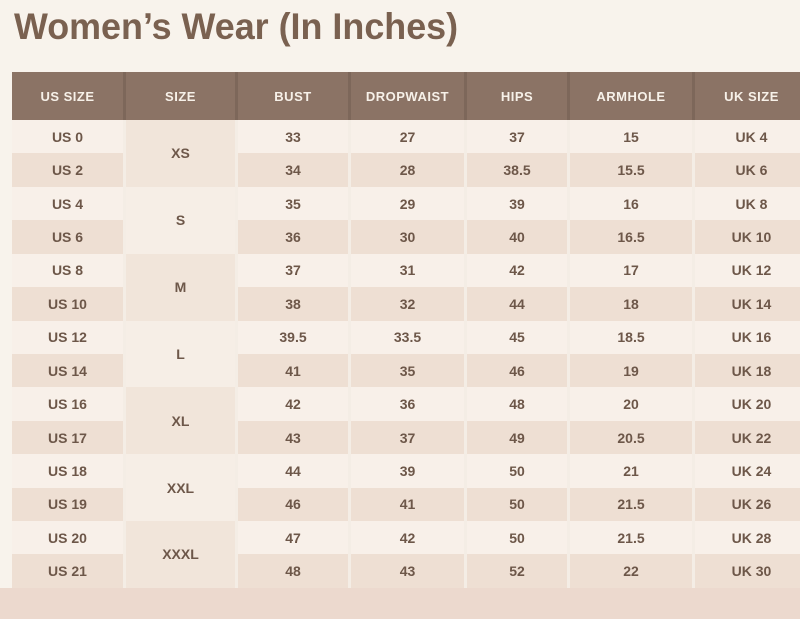  I want to click on table-row: US 2 34 28 38.5 15.5 UK 6, so click(406, 170).